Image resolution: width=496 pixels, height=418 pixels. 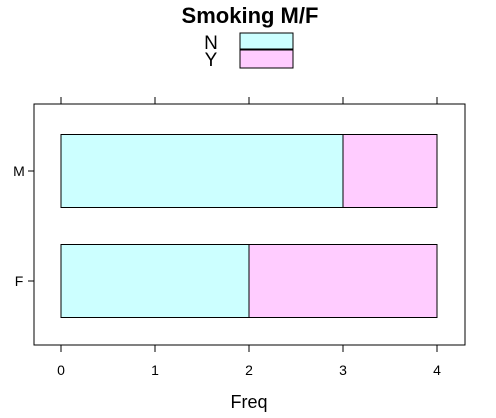 What do you see at coordinates (19, 171) in the screenshot?
I see `y-tick-label-m: M` at bounding box center [19, 171].